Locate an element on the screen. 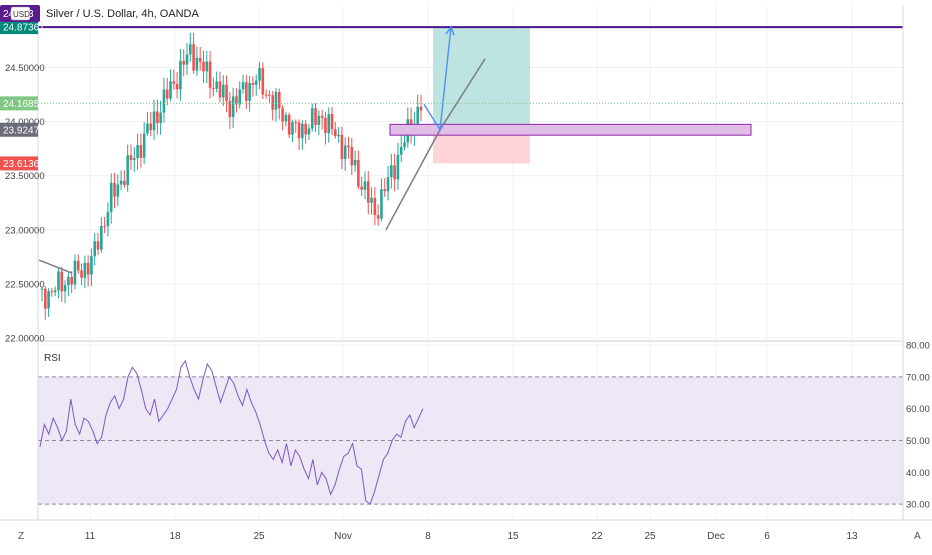 Image resolution: width=932 pixels, height=555 pixels. x-tick-label: 13 is located at coordinates (852, 536).